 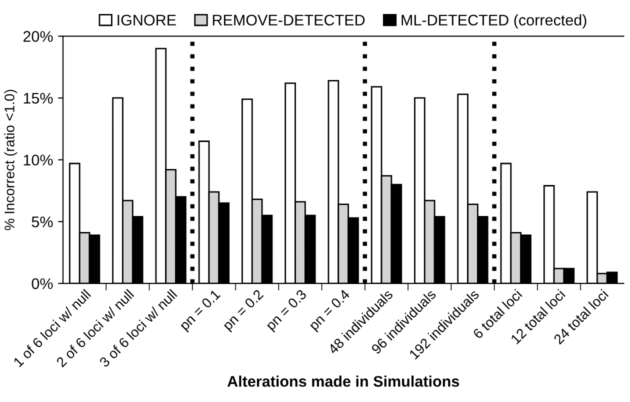 What do you see at coordinates (147, 20) in the screenshot?
I see `legend-label: IGNORE` at bounding box center [147, 20].